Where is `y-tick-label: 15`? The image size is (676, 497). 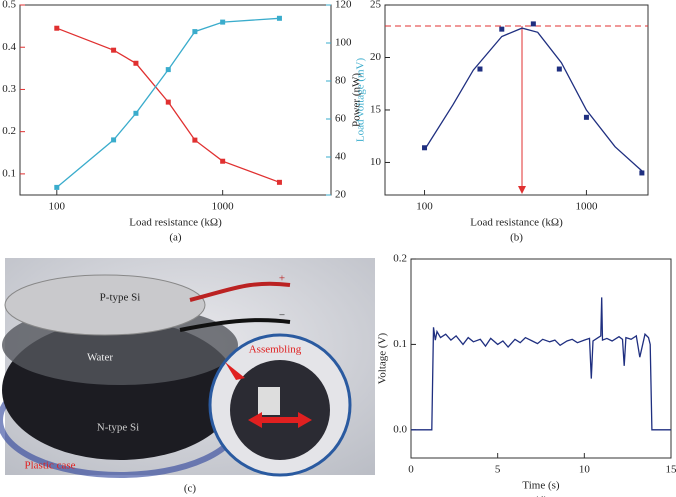
y-tick-label: 15 is located at coordinates (376, 110).